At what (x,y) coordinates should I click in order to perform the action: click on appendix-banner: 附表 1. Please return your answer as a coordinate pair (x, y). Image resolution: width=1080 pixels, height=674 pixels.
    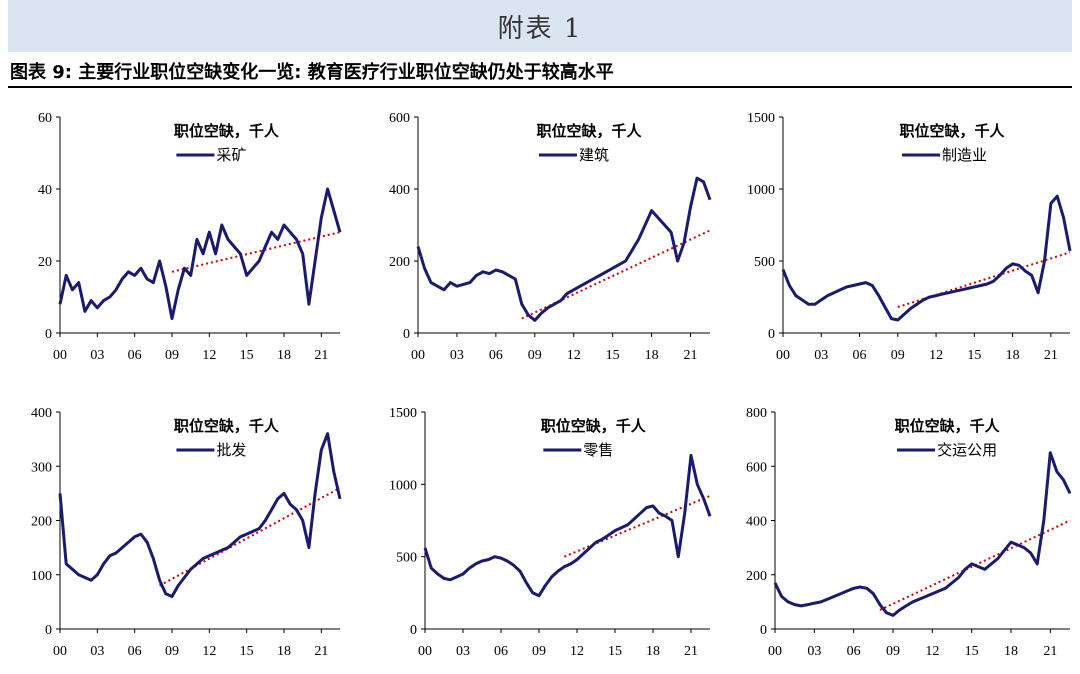
    Looking at the image, I should click on (540, 26).